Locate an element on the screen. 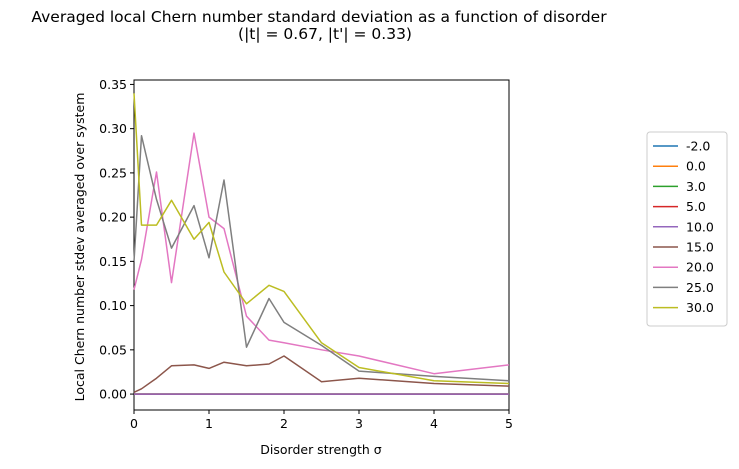 Image resolution: width=739 pixels, height=469 pixels. legend: -2.0 0.0 3.0 5.0 10.0 15.0 20.0 25.0 30.0 is located at coordinates (687, 229).